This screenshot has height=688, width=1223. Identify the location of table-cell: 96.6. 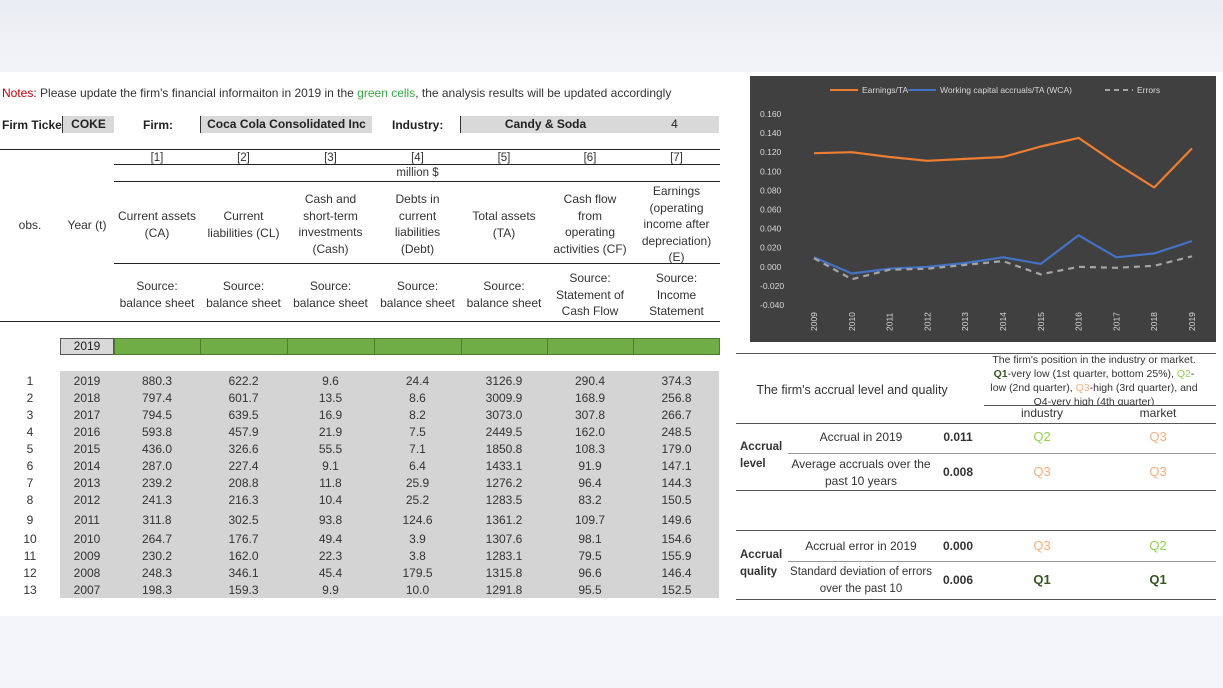
(590, 573).